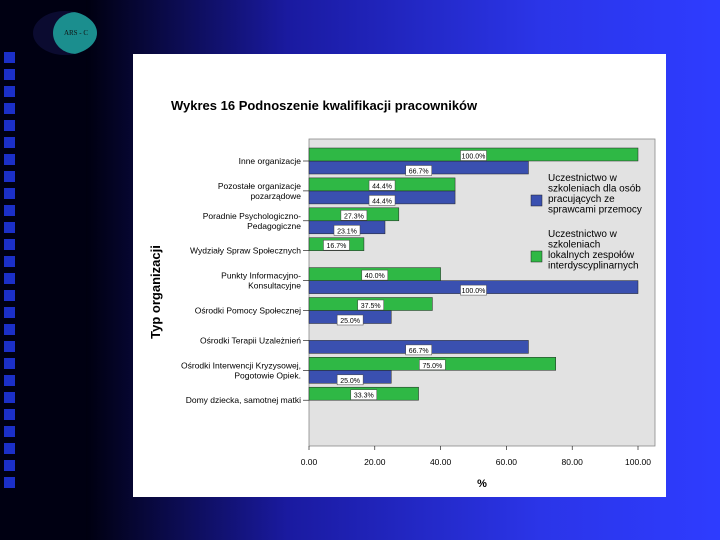  I want to click on logo: ARS - C, so click(65, 33).